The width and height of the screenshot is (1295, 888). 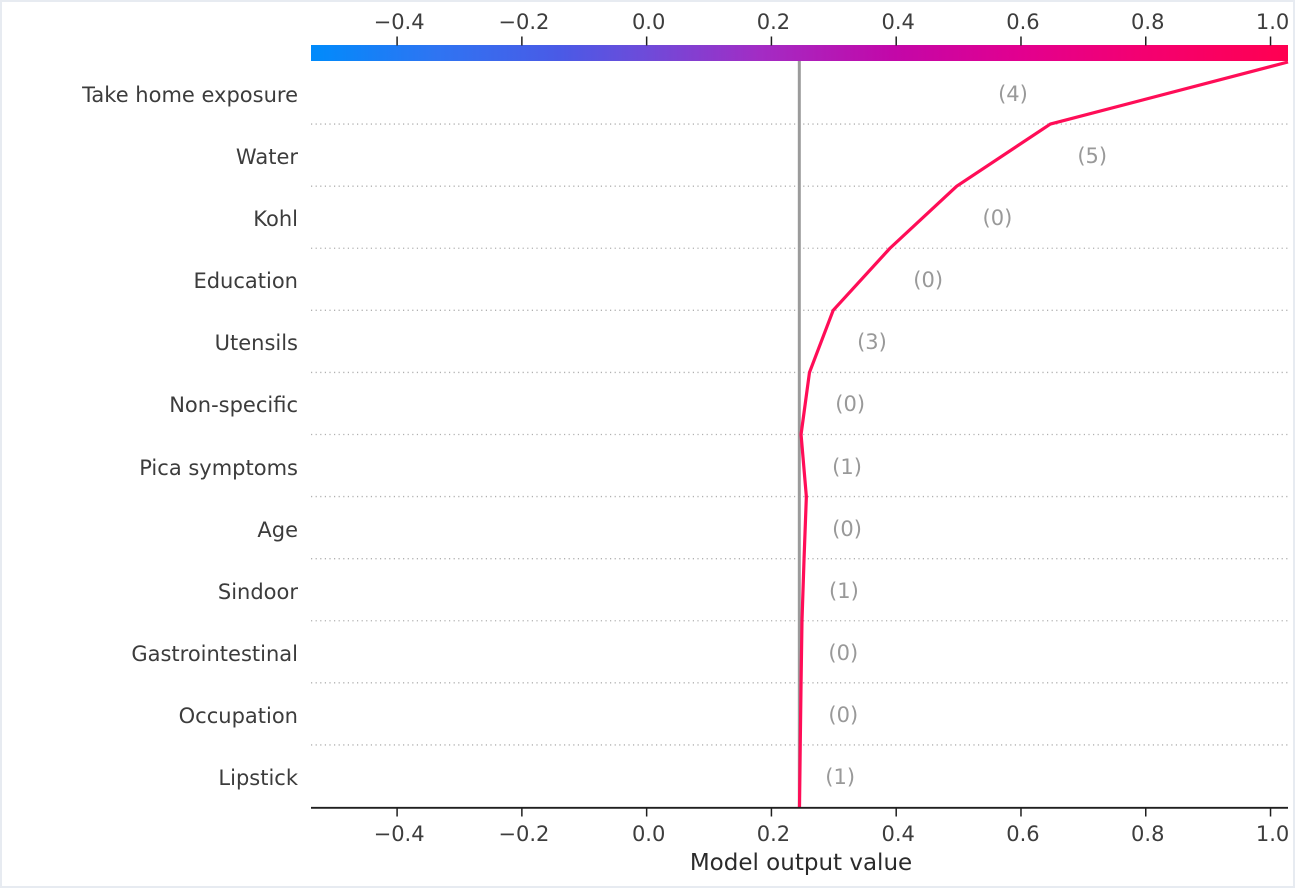 I want to click on x-axis-tick-label: −0.2, so click(x=524, y=834).